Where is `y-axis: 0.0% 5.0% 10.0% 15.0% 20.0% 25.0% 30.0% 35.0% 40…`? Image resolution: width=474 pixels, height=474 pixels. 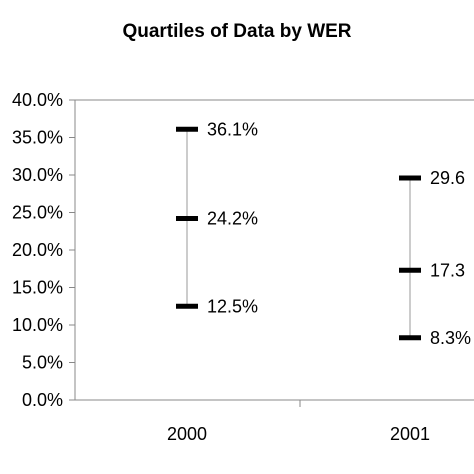 y-axis: 0.0% 5.0% 10.0% 15.0% 20.0% 25.0% 30.0% 35.0% 40… is located at coordinates (43, 250).